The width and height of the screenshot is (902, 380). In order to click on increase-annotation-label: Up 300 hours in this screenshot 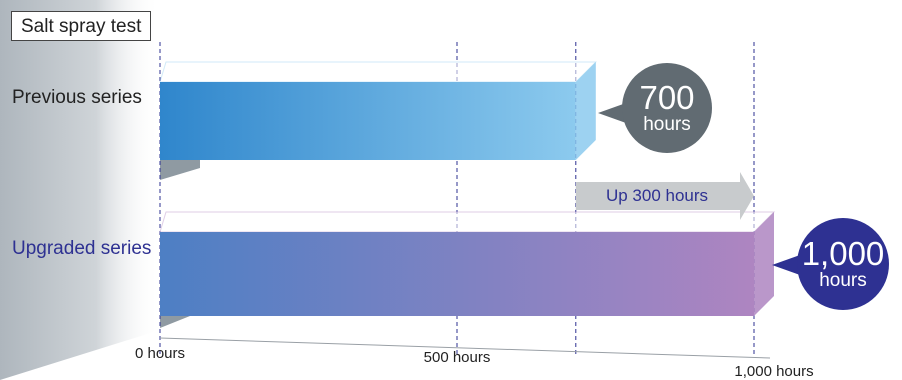, I will do `click(657, 195)`.